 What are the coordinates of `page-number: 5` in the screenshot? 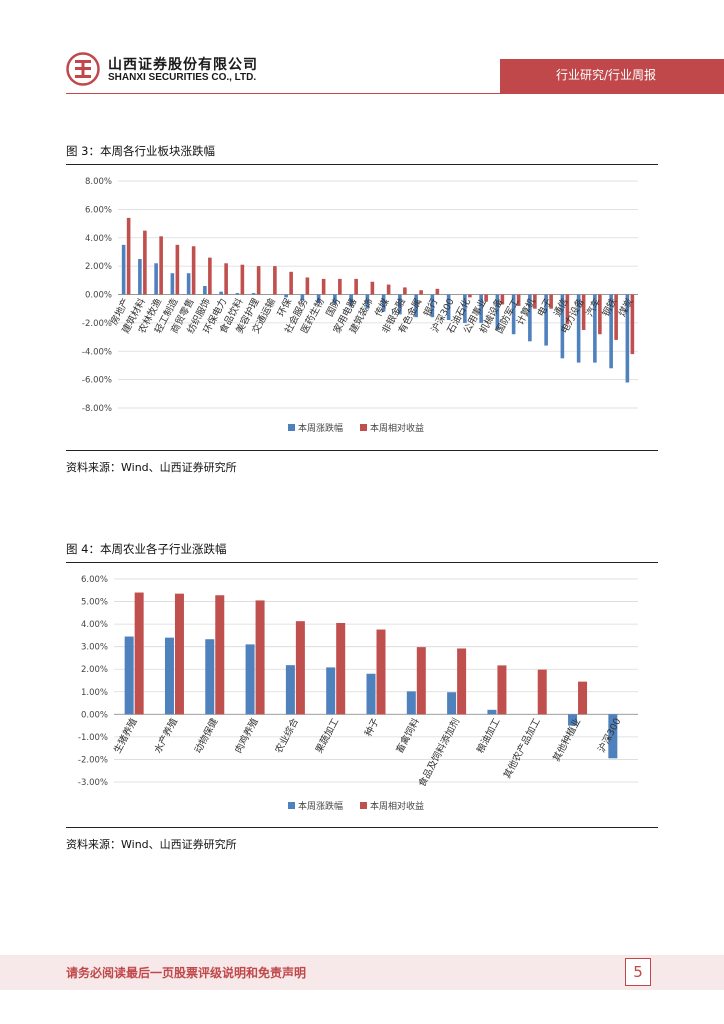 It's located at (638, 972).